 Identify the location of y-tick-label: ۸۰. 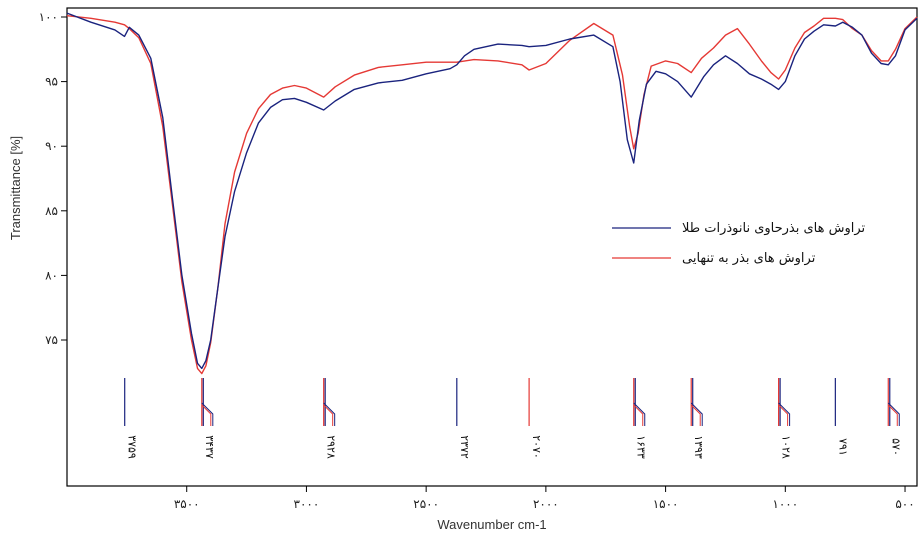
(51, 275).